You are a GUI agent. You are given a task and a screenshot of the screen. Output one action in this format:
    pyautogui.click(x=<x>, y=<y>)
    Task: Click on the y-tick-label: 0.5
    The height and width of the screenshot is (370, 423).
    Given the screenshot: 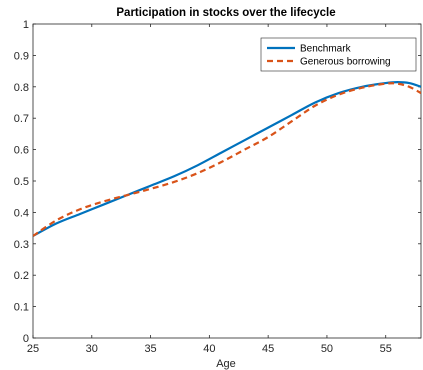 What is the action you would take?
    pyautogui.click(x=21, y=182)
    